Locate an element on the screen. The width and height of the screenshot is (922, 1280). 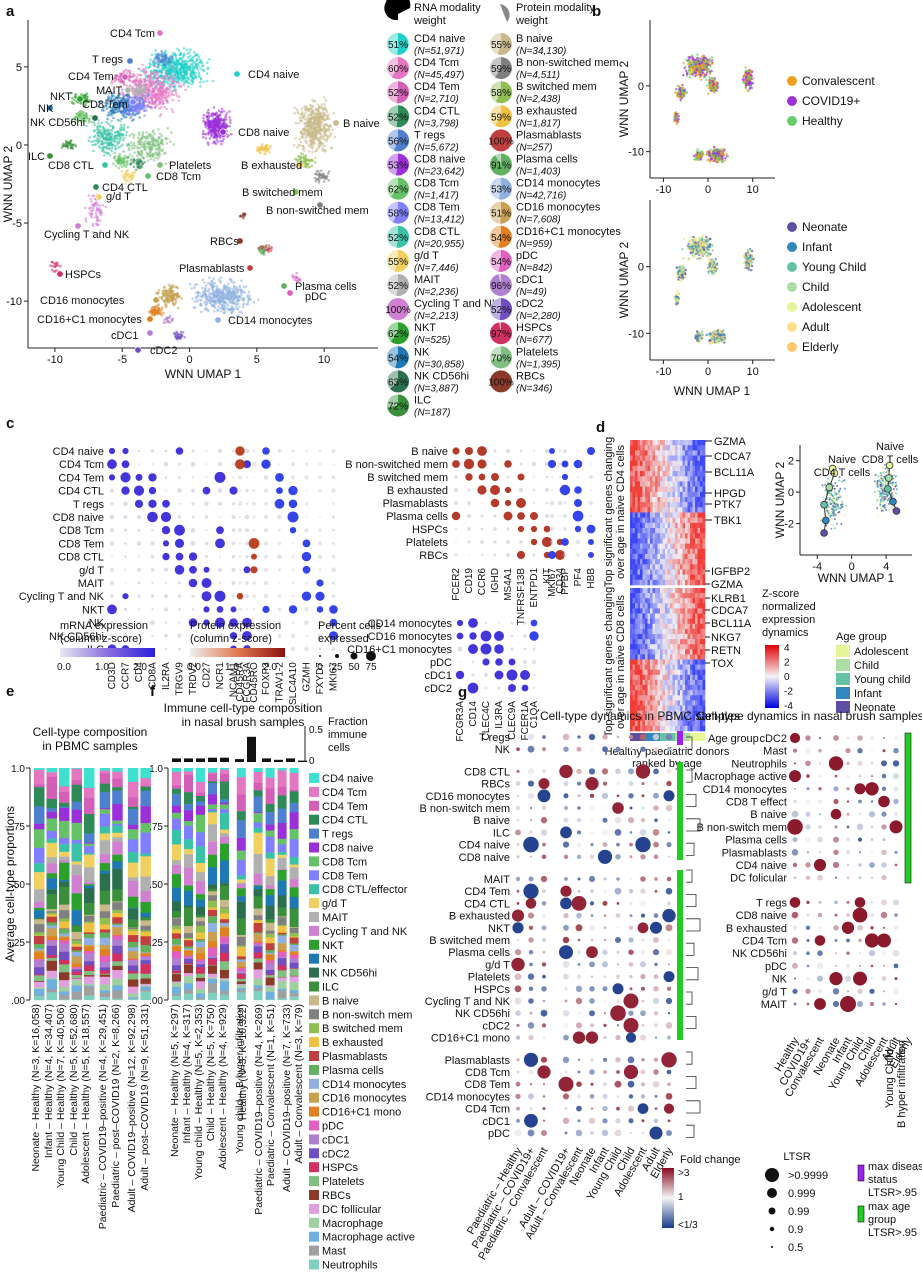
a-cluster-label: pDC is located at coordinates (316, 297).